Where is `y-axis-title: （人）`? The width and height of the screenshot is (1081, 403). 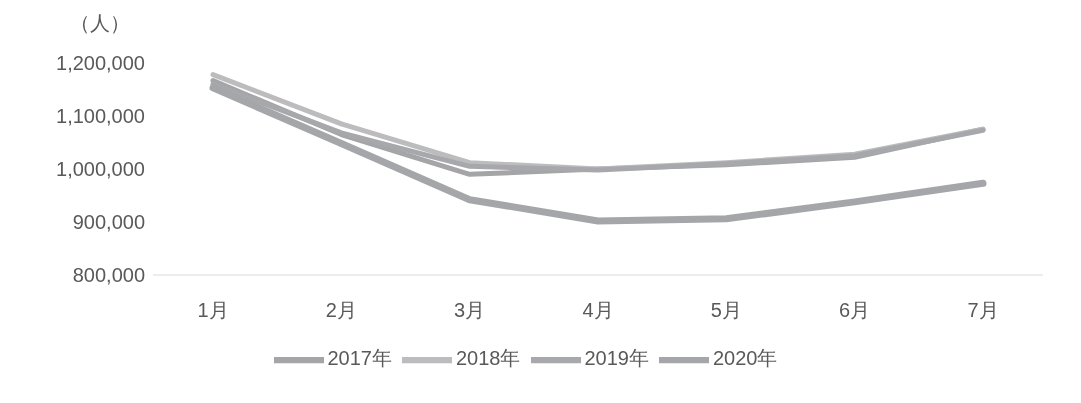
y-axis-title: （人） is located at coordinates (100, 23).